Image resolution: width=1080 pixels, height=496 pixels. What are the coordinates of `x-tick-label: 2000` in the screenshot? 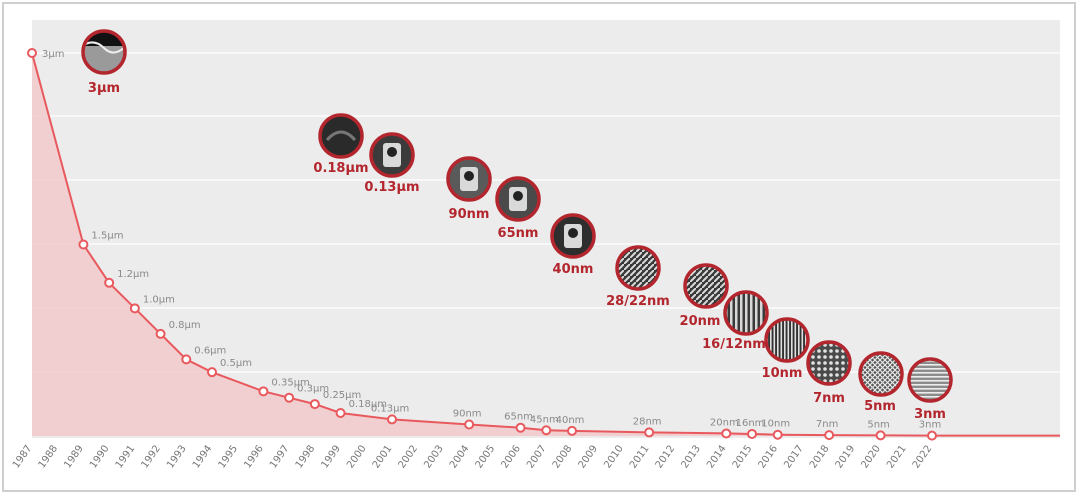 It's located at (357, 456).